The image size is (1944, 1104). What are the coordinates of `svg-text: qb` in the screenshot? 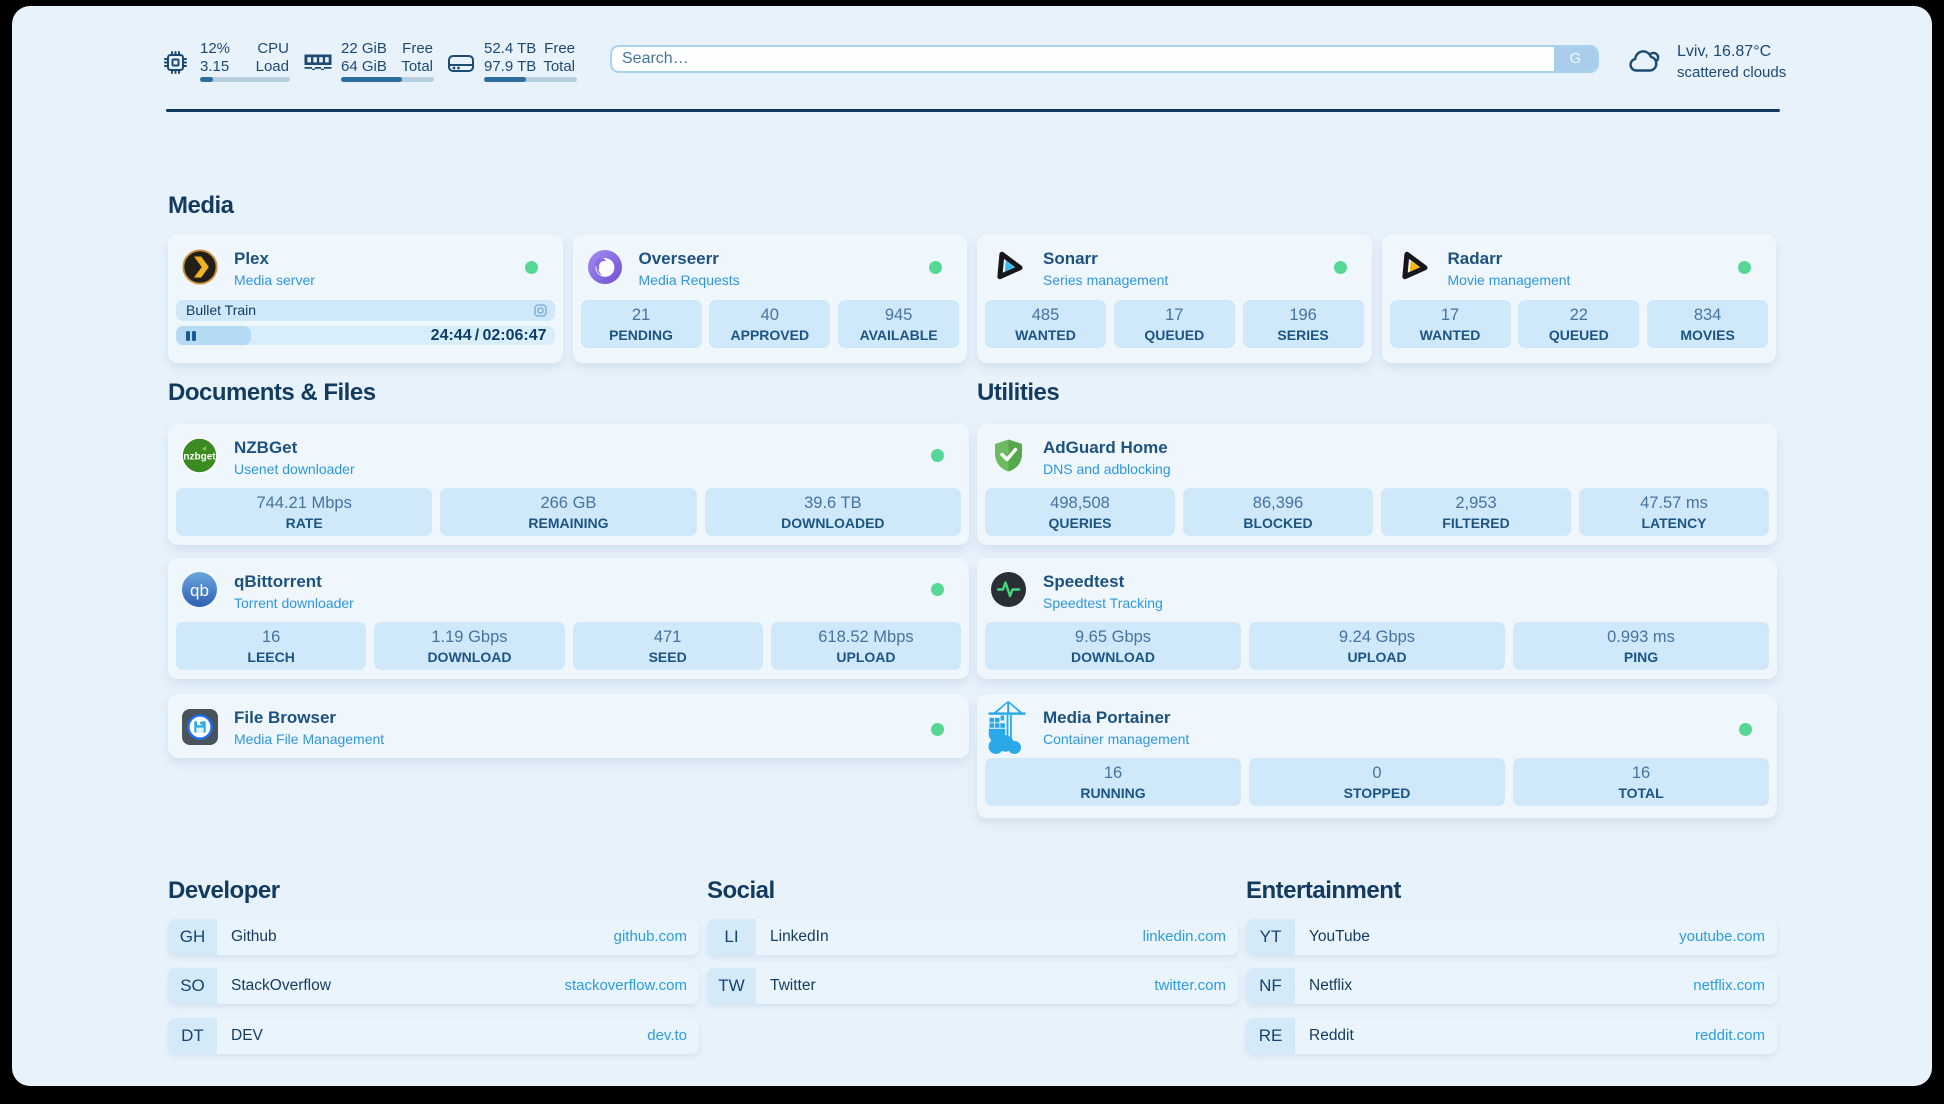 It's located at (199, 590).